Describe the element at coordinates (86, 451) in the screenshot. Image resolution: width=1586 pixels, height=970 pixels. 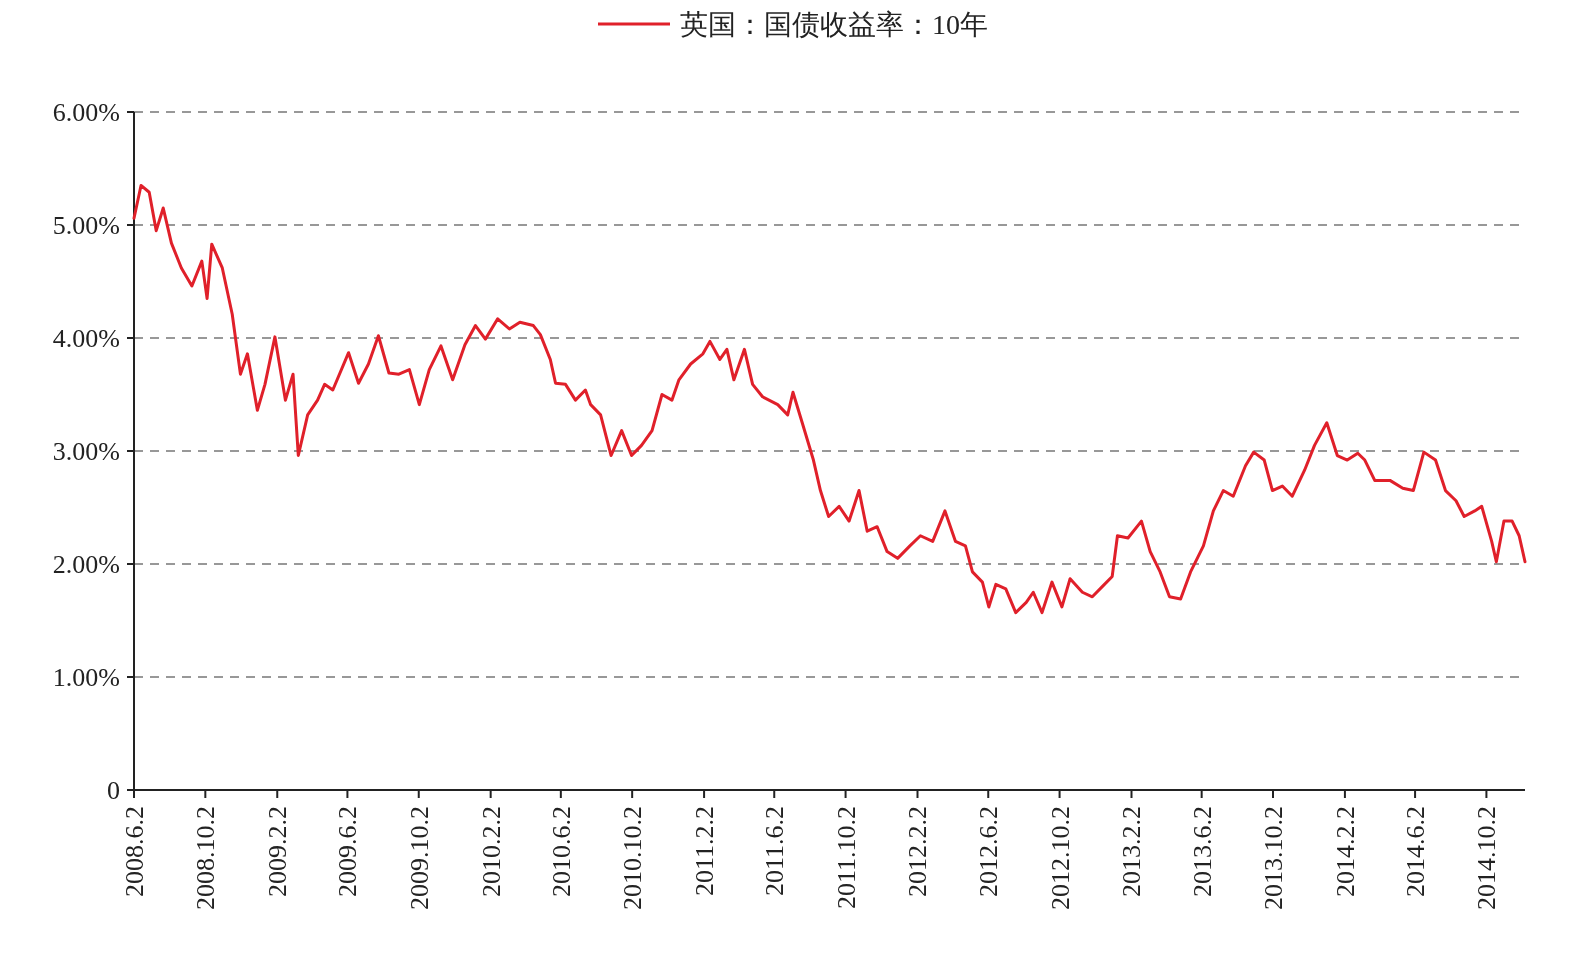
I see `y-tick-label: 3.00%` at that location.